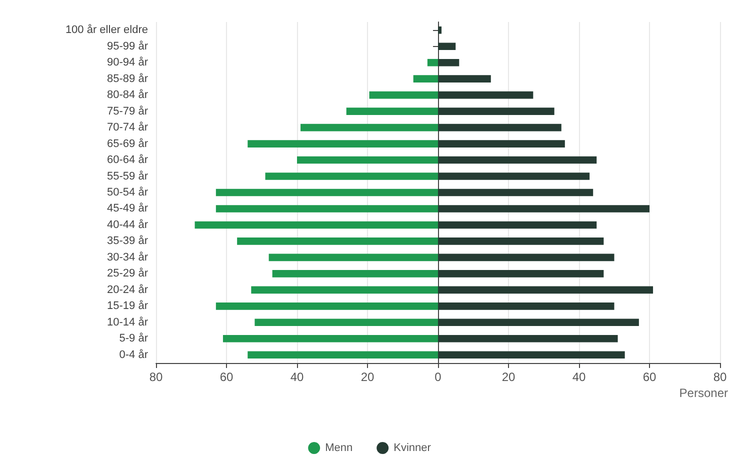 The image size is (739, 471). Describe the element at coordinates (127, 257) in the screenshot. I see `y-tick-label: 30-34 år` at that location.